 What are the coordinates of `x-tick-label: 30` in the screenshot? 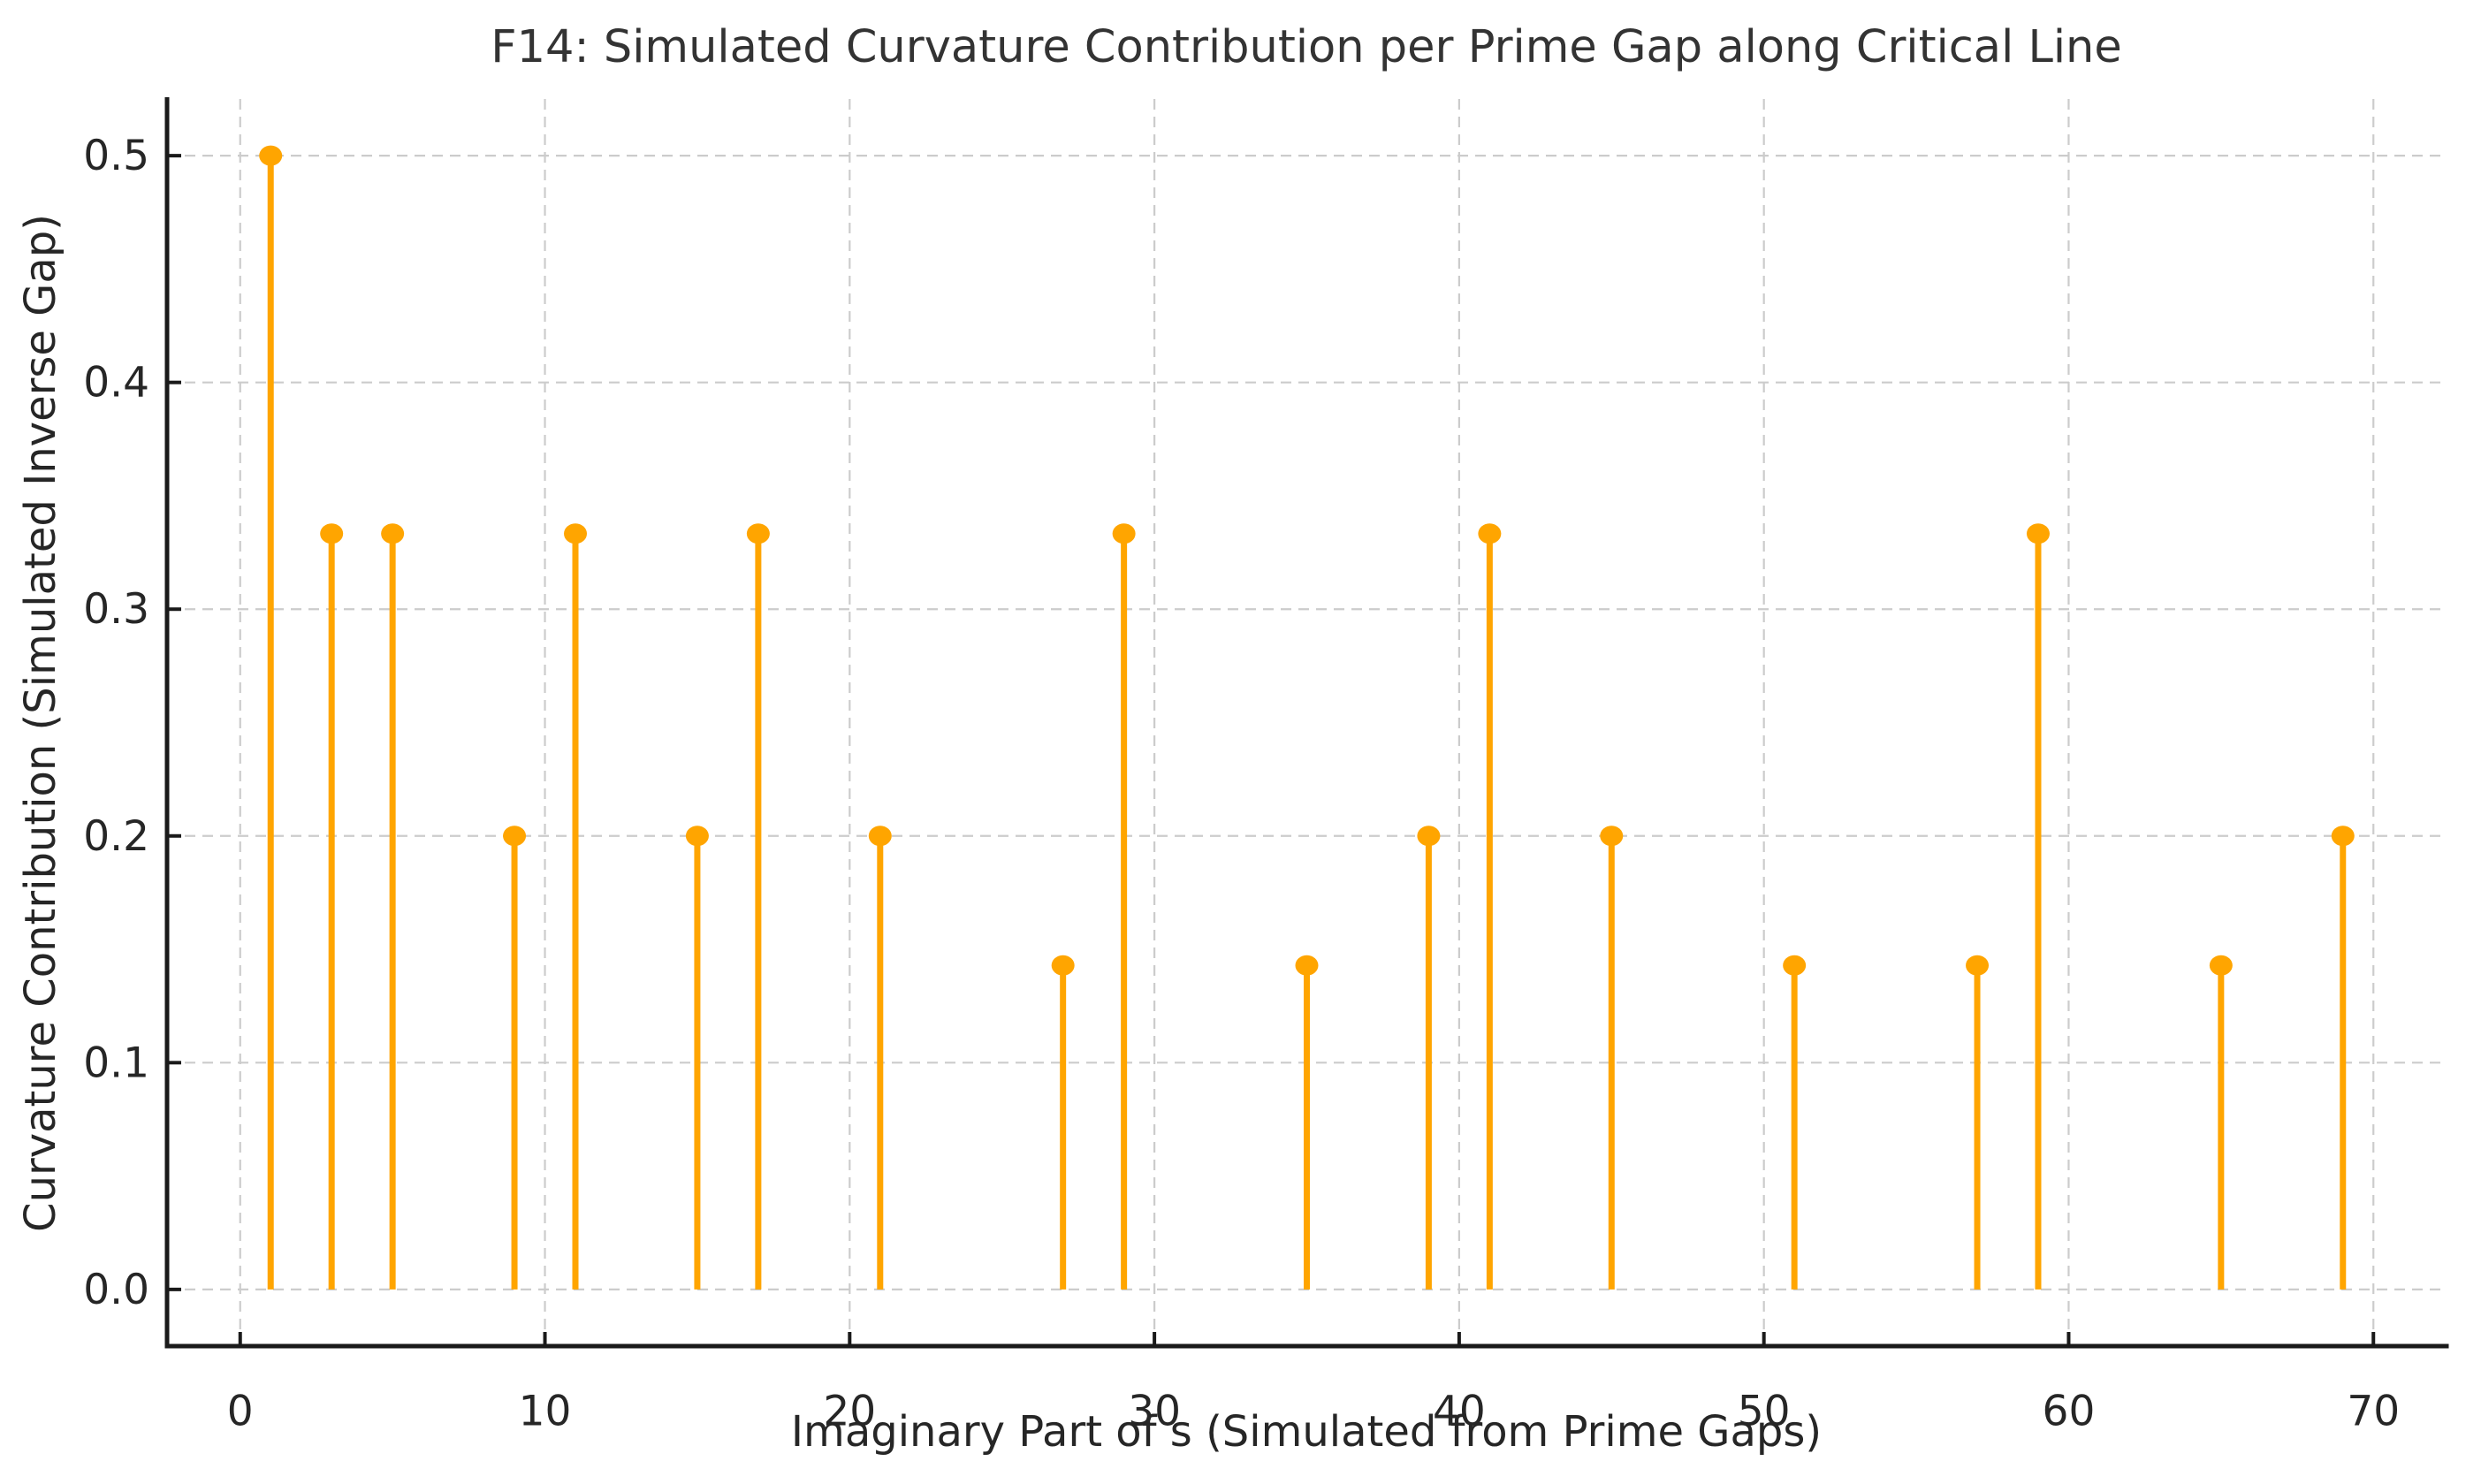 It's located at (1154, 1411).